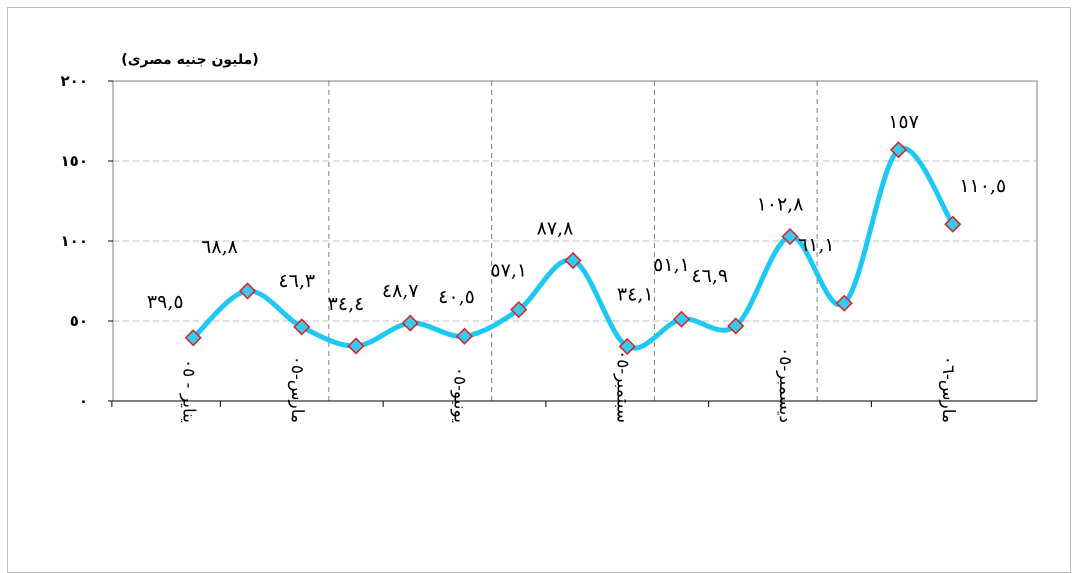  Describe the element at coordinates (346, 304) in the screenshot. I see `data-label: ٣٤,٤` at that location.